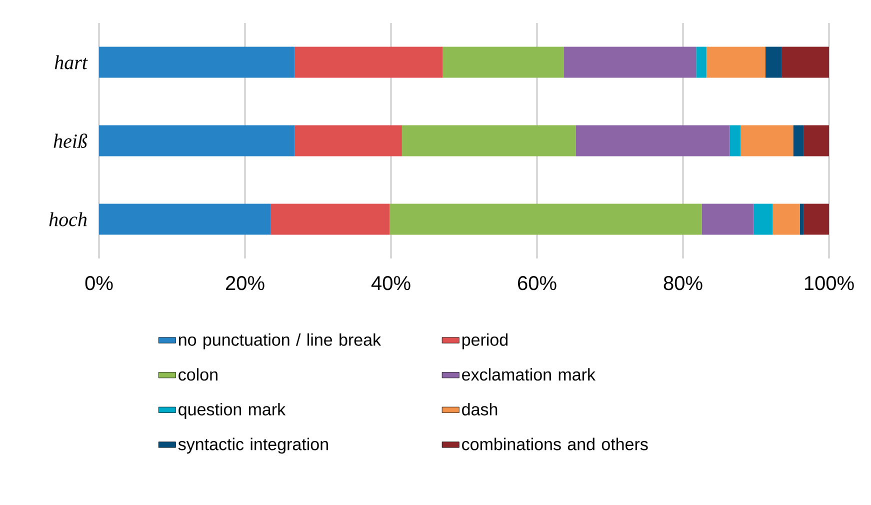 The height and width of the screenshot is (505, 871). I want to click on y-tick-label: heiß, so click(71, 141).